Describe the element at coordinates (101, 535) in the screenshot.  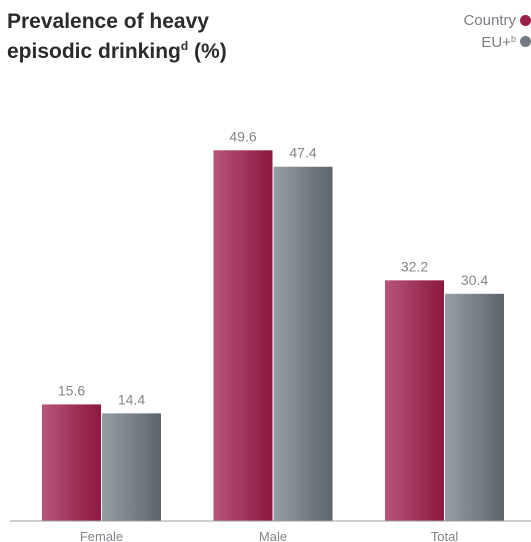
I see `category-label-female: Female` at that location.